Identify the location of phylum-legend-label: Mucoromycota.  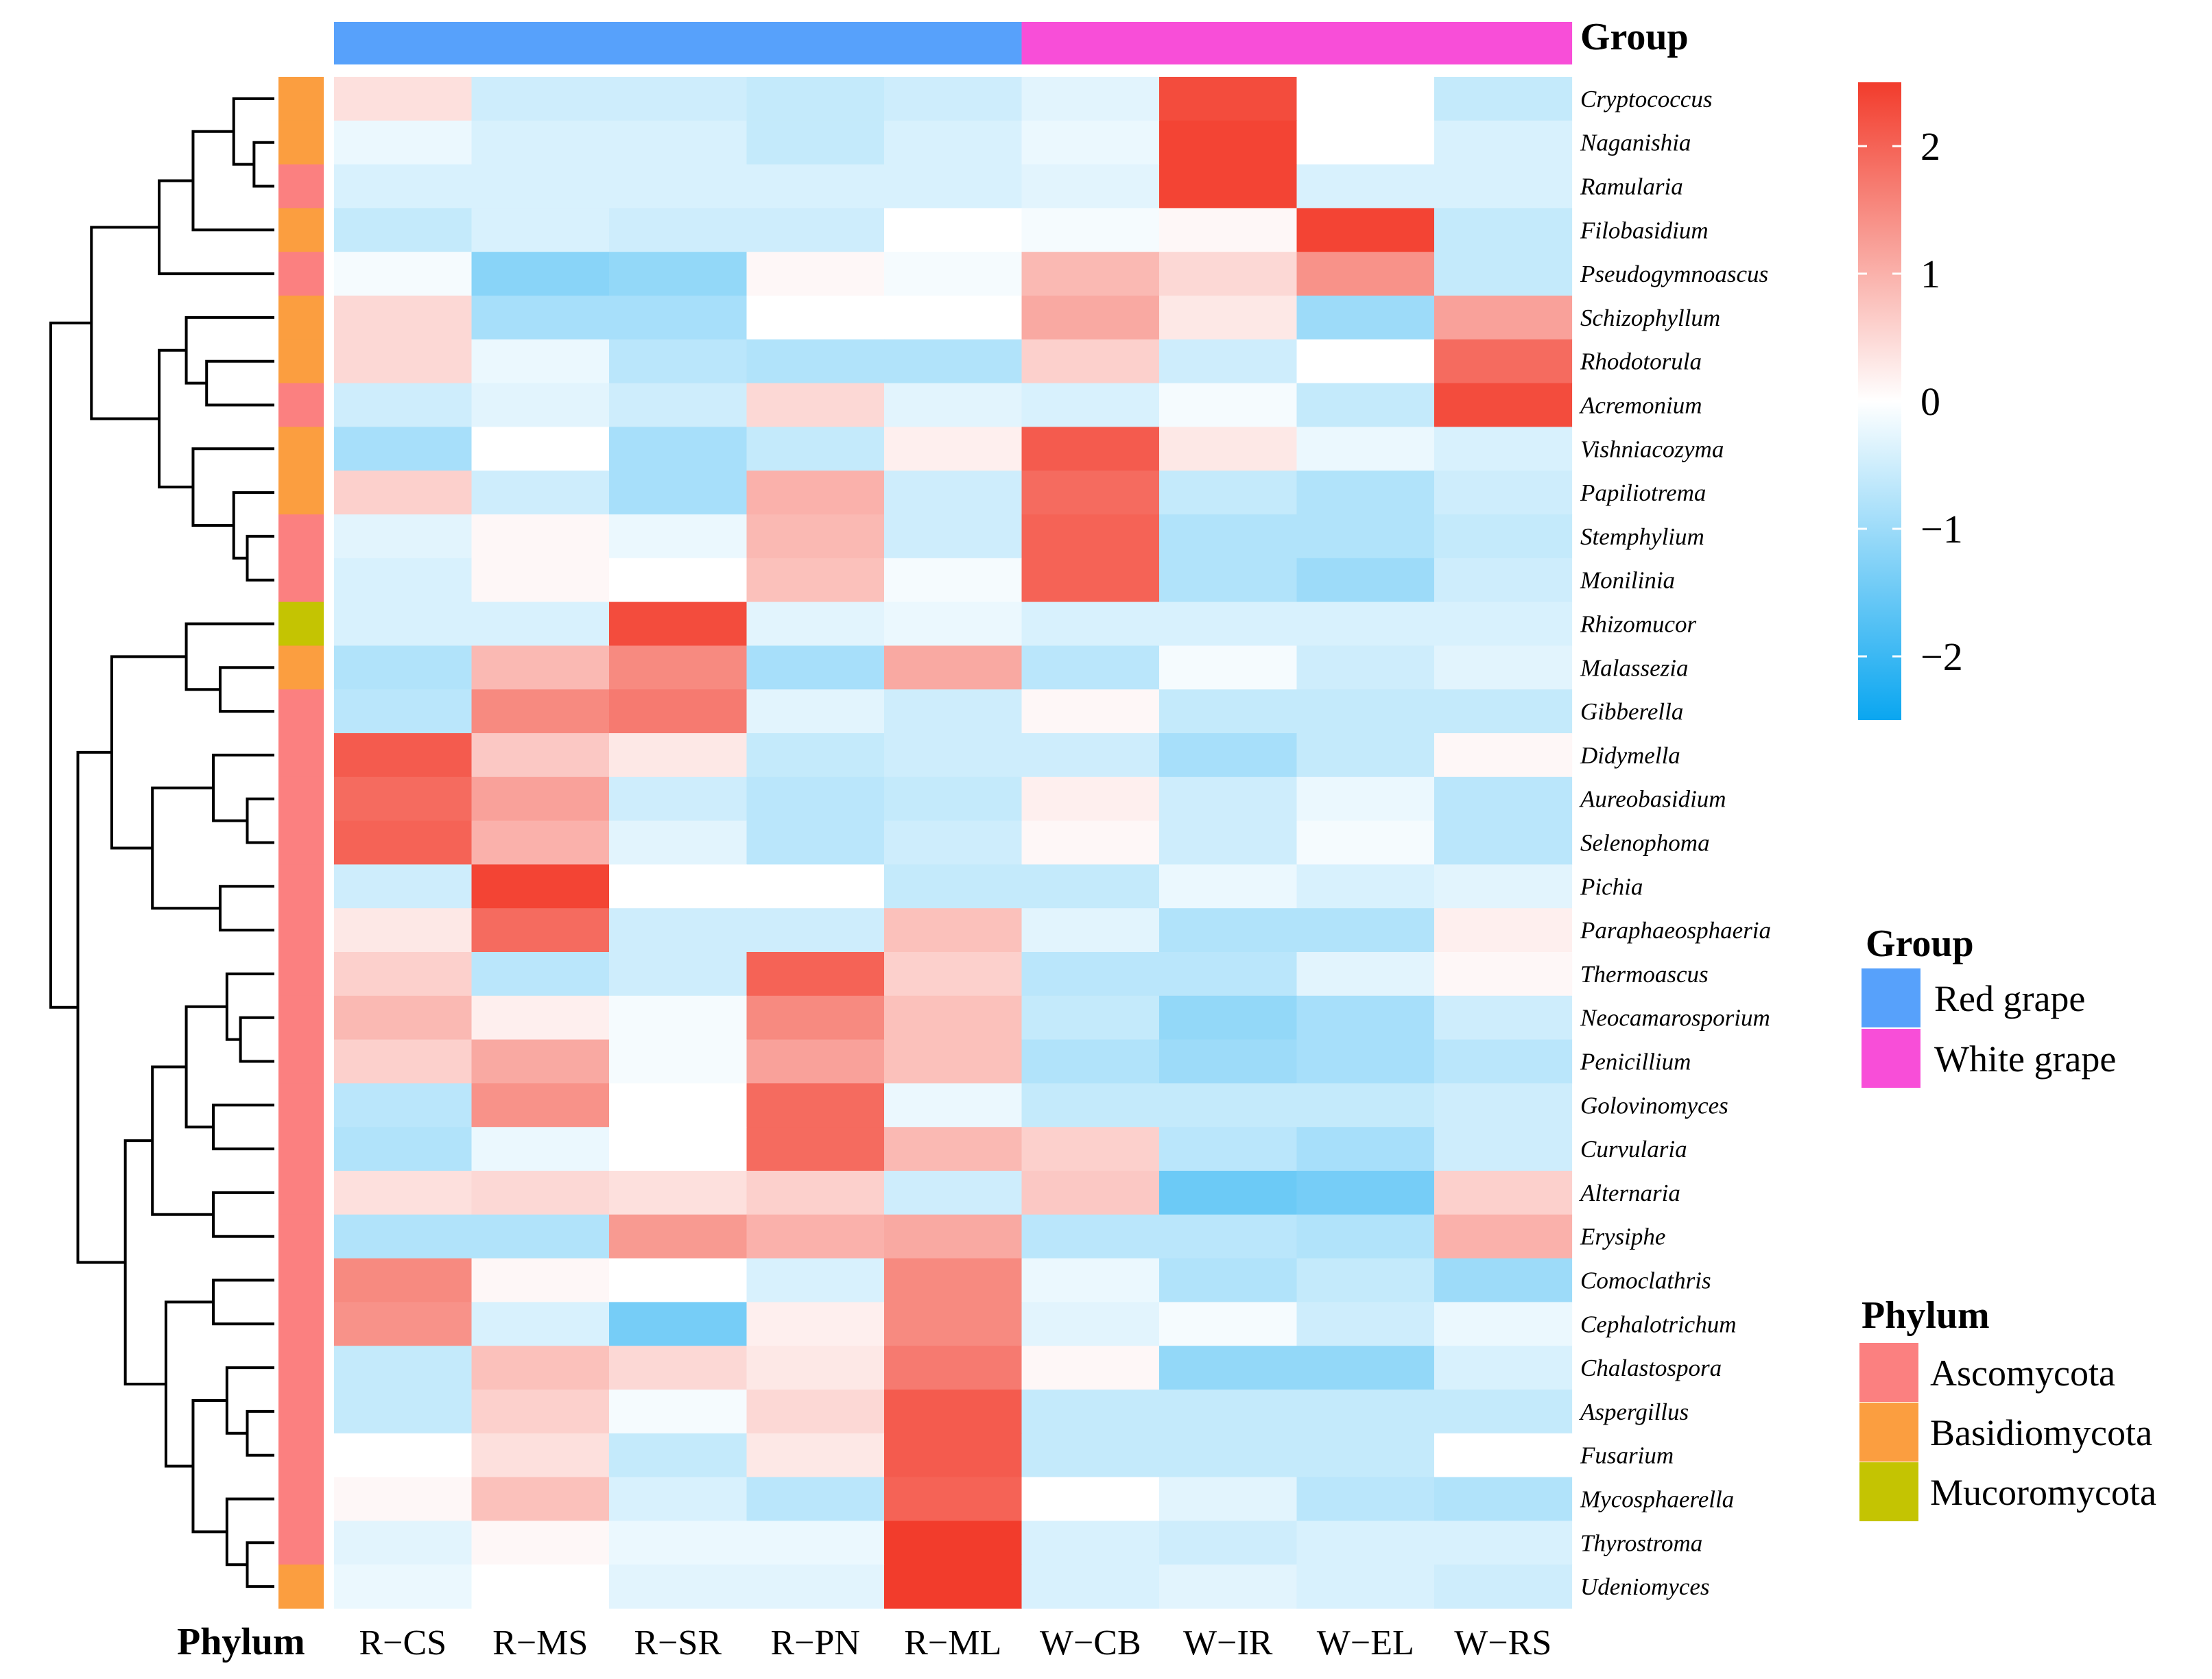
(2043, 1492).